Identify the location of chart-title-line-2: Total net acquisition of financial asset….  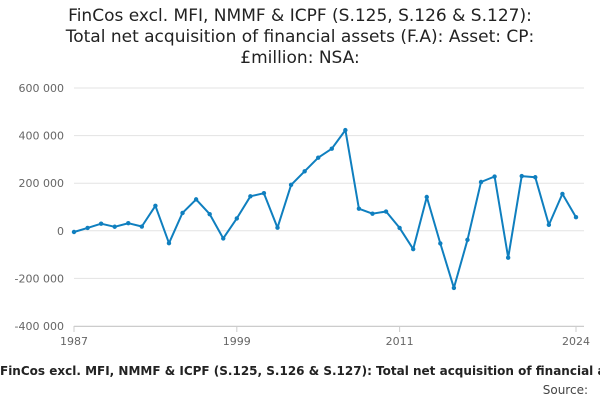
(300, 37).